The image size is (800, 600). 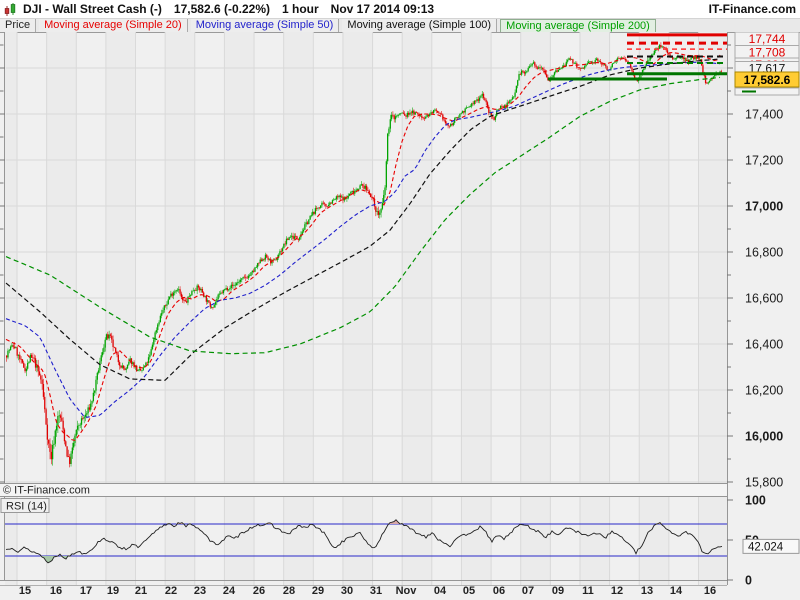 I want to click on time-tick-label: 26, so click(x=259, y=591).